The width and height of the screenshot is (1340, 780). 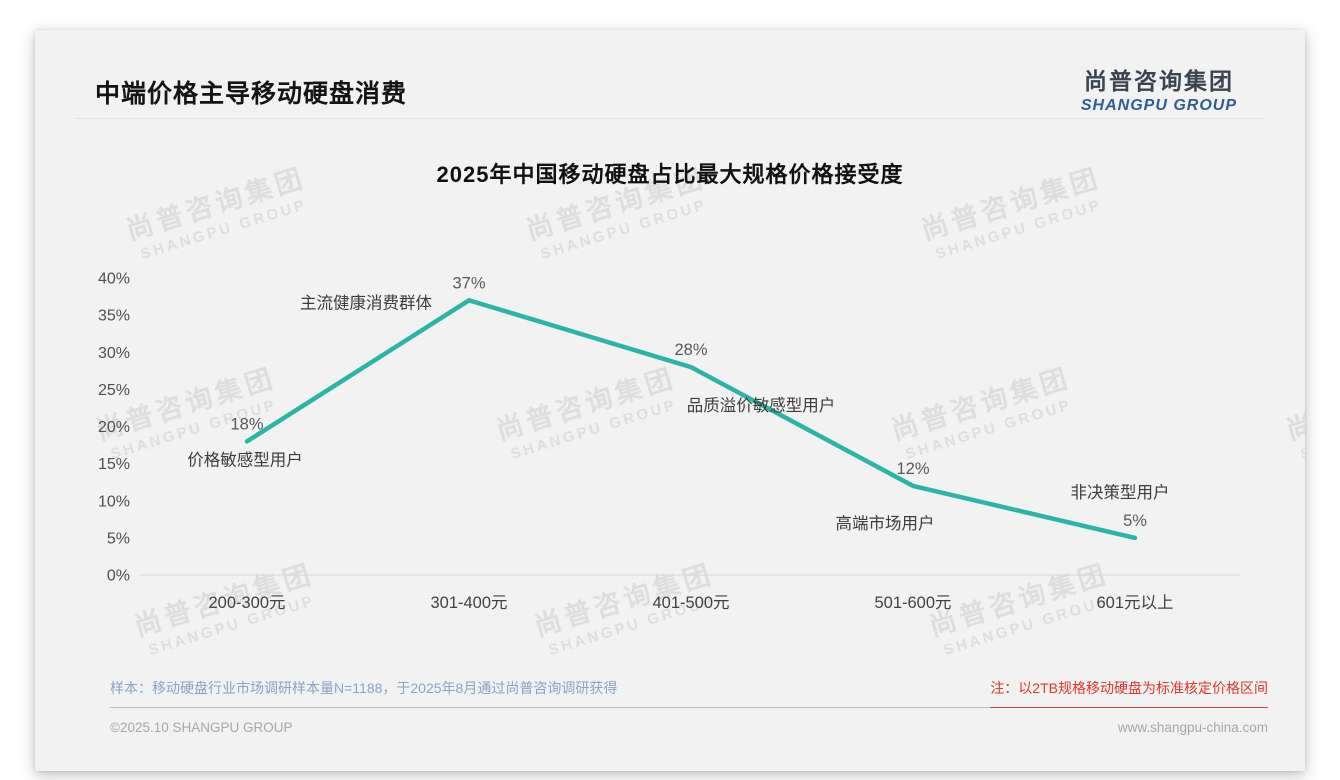 I want to click on y-axis-tick-label: 5%, so click(x=118, y=538).